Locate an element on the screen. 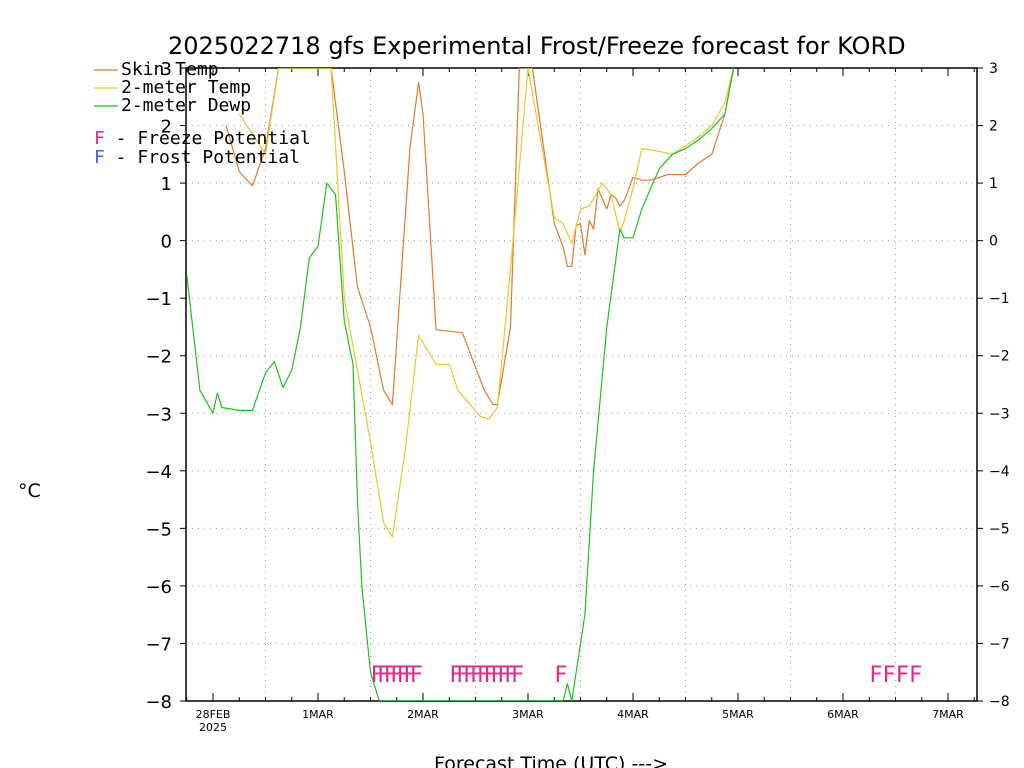 The height and width of the screenshot is (768, 1024). y-axis-label: °C is located at coordinates (29, 491).